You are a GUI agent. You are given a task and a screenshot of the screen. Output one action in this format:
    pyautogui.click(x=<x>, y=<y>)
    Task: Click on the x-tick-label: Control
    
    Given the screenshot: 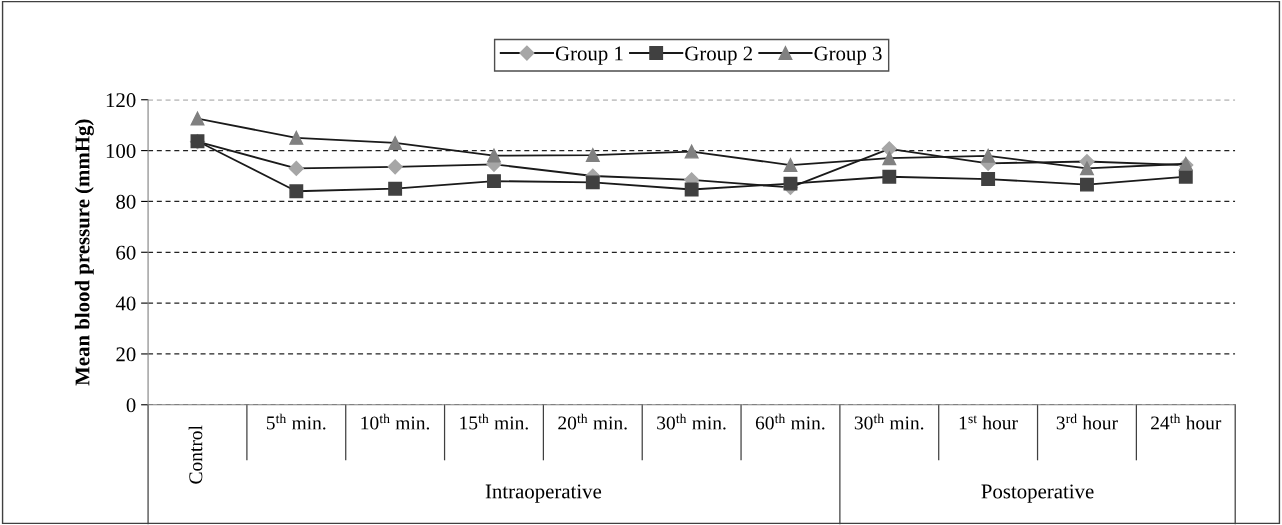 What is the action you would take?
    pyautogui.click(x=195, y=454)
    